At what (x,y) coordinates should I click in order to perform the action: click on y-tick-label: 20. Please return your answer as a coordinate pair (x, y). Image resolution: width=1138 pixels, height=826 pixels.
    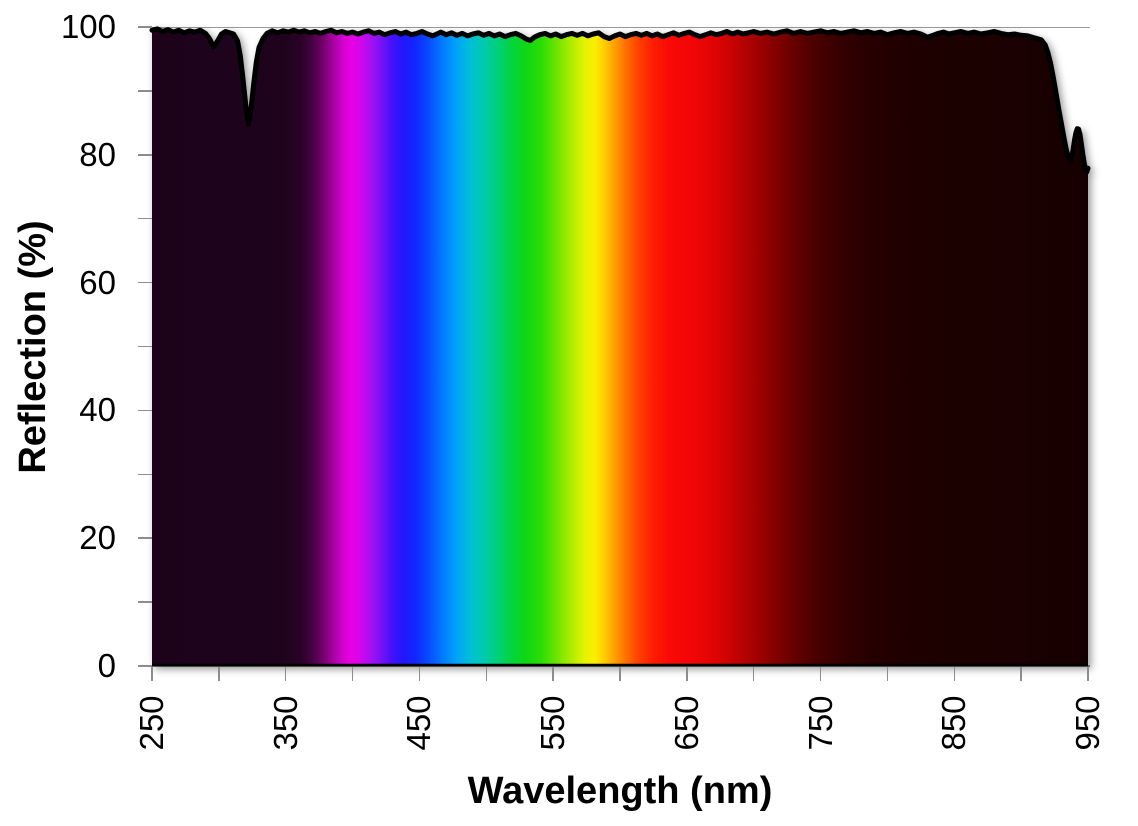
    Looking at the image, I should click on (97, 538).